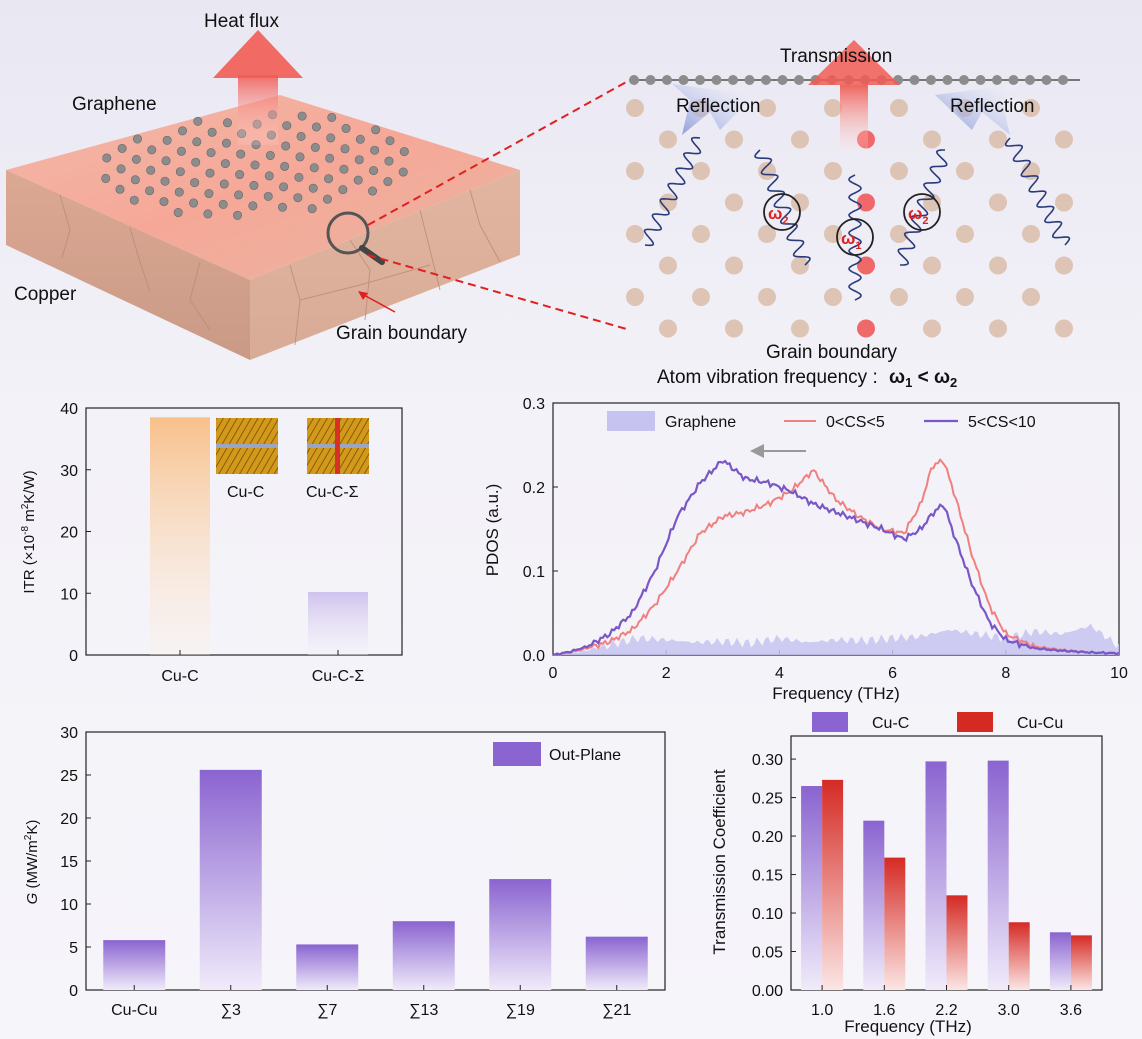 The width and height of the screenshot is (1142, 1039). Describe the element at coordinates (247, 461) in the screenshot. I see `inset-cu-c-bottom-layer` at that location.